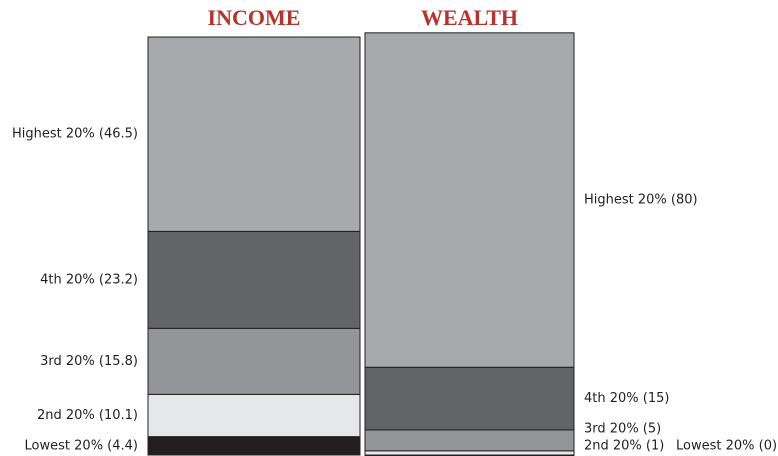  What do you see at coordinates (622, 429) in the screenshot?
I see `segment-label: 3rd 20% (5)` at bounding box center [622, 429].